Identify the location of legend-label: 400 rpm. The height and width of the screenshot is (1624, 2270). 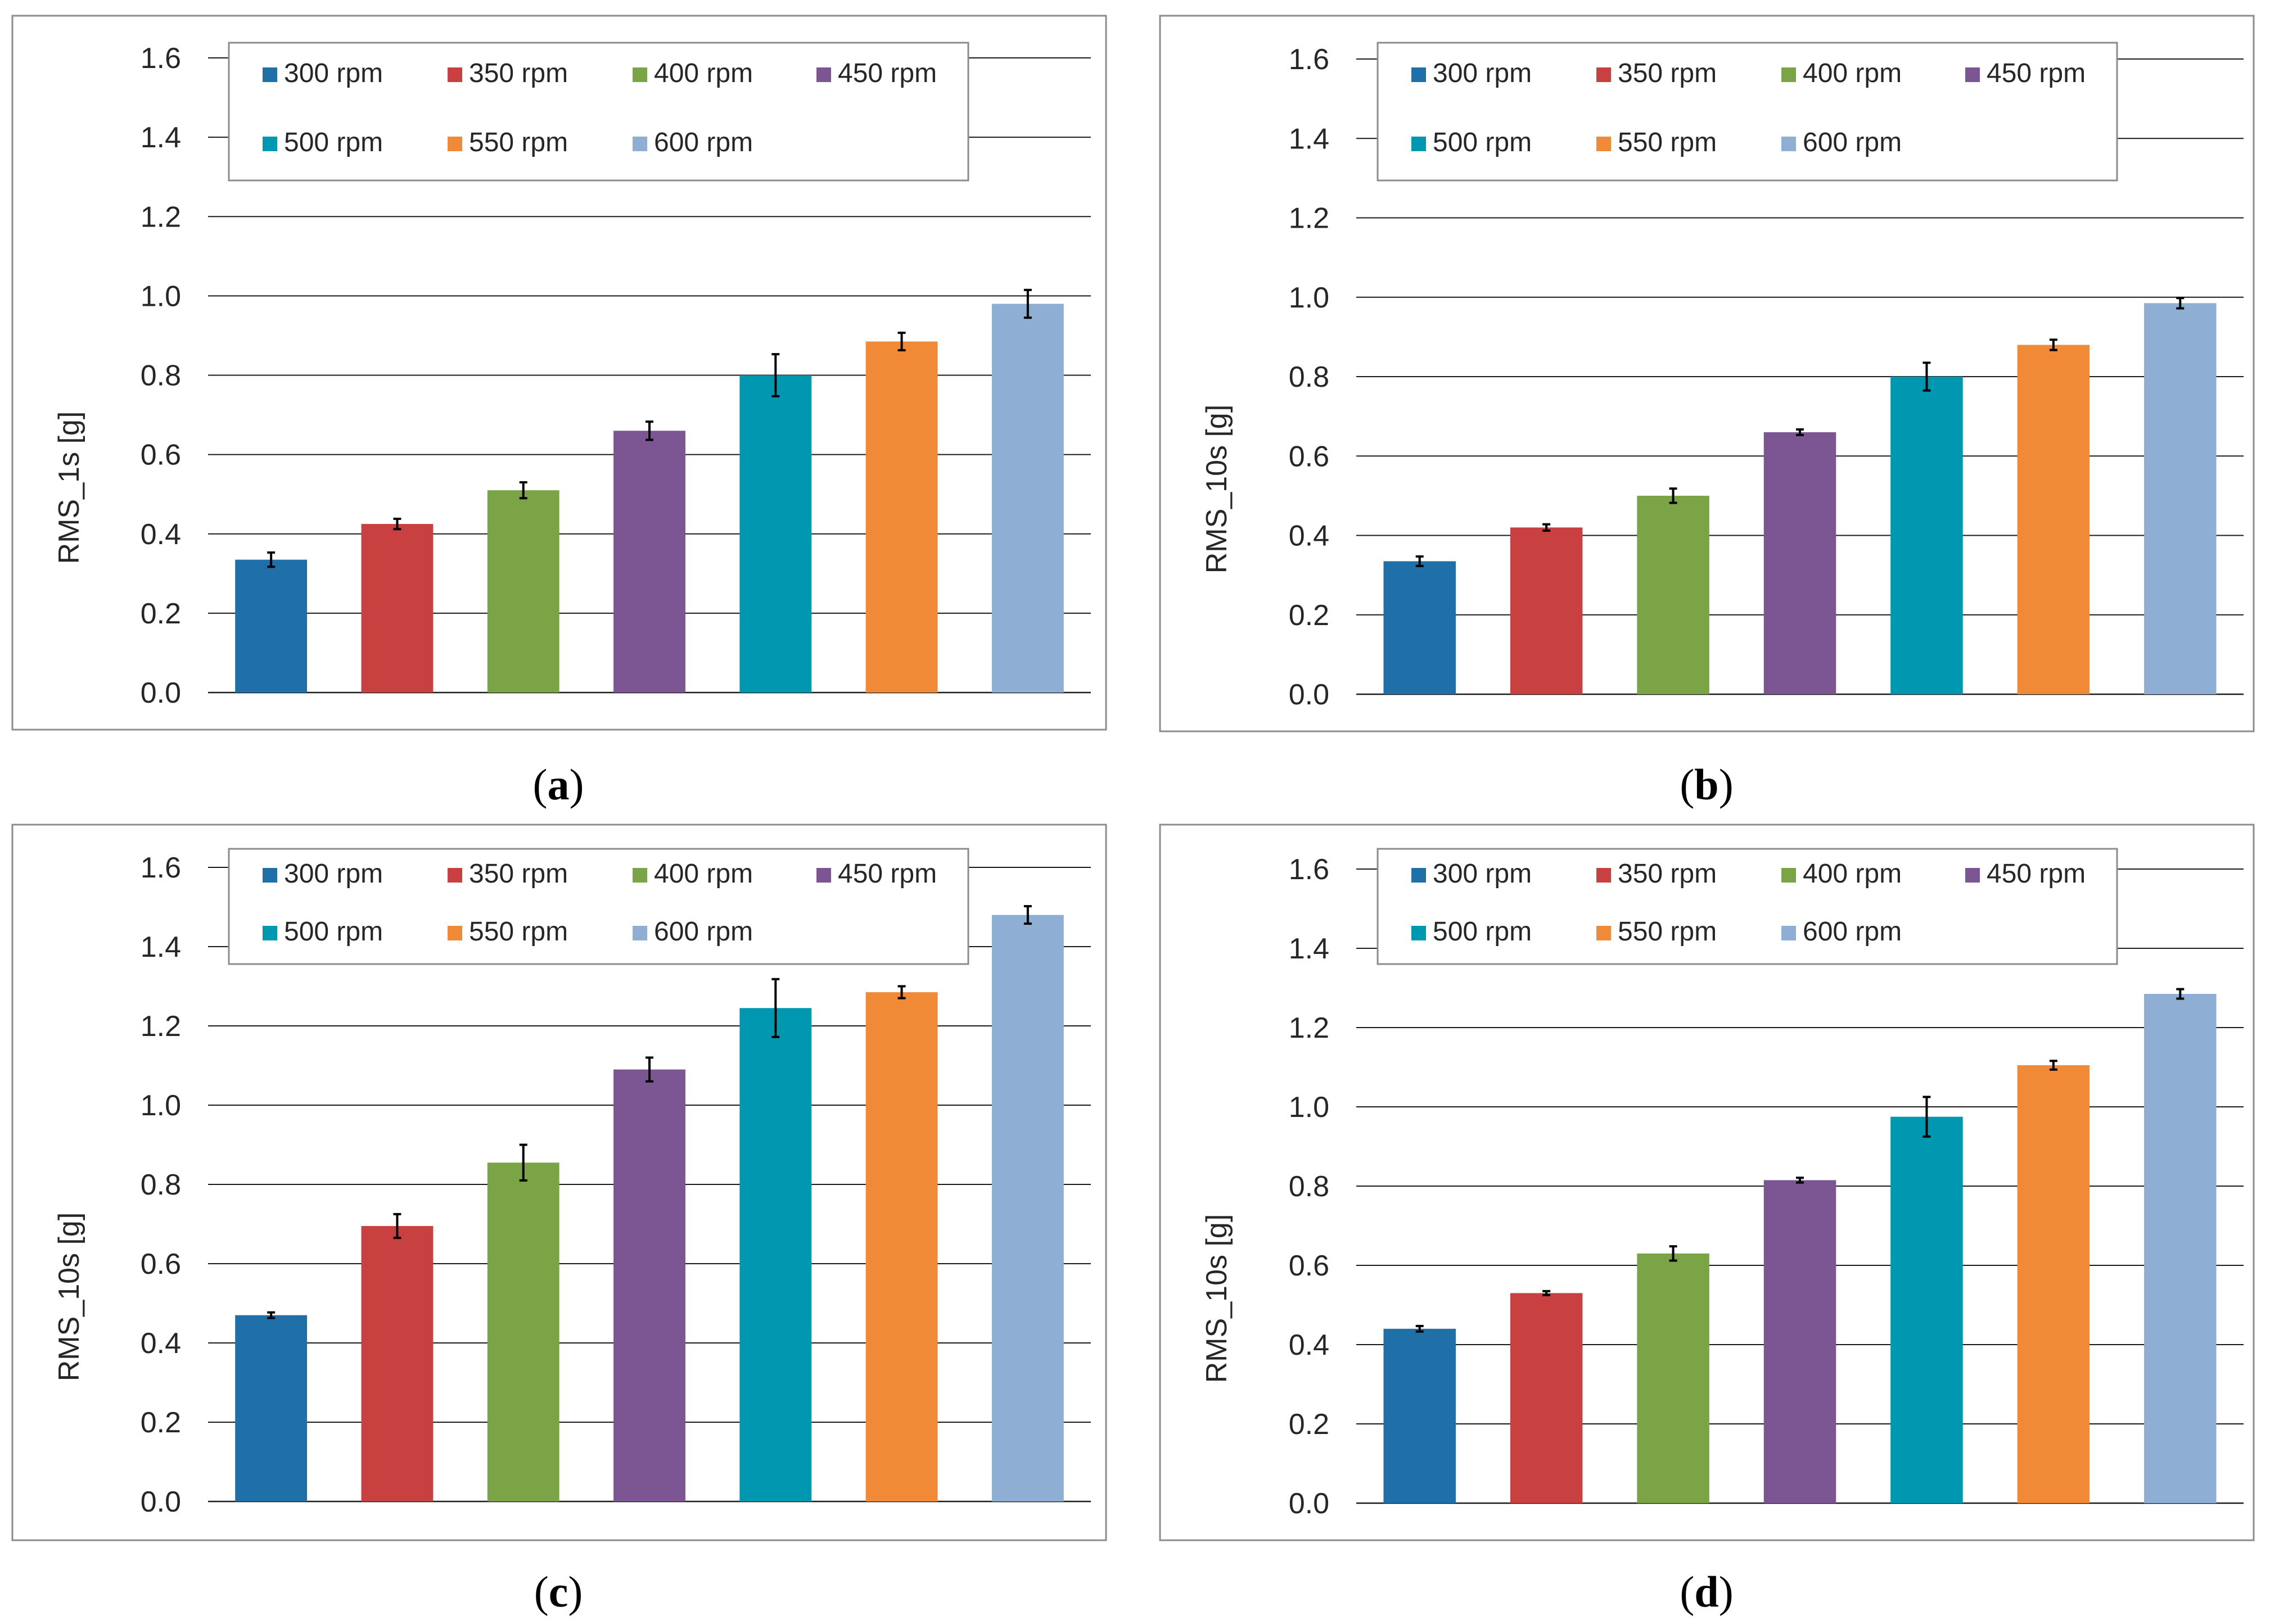
(1852, 874).